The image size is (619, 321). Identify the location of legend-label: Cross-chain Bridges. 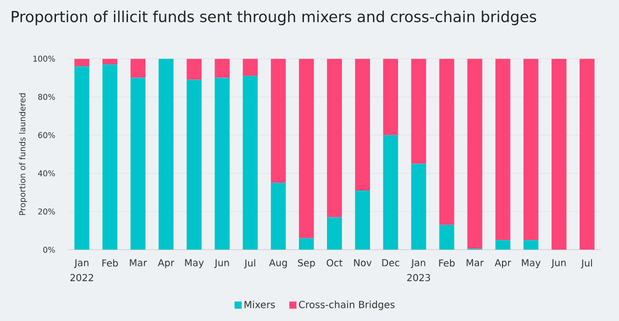
(347, 305).